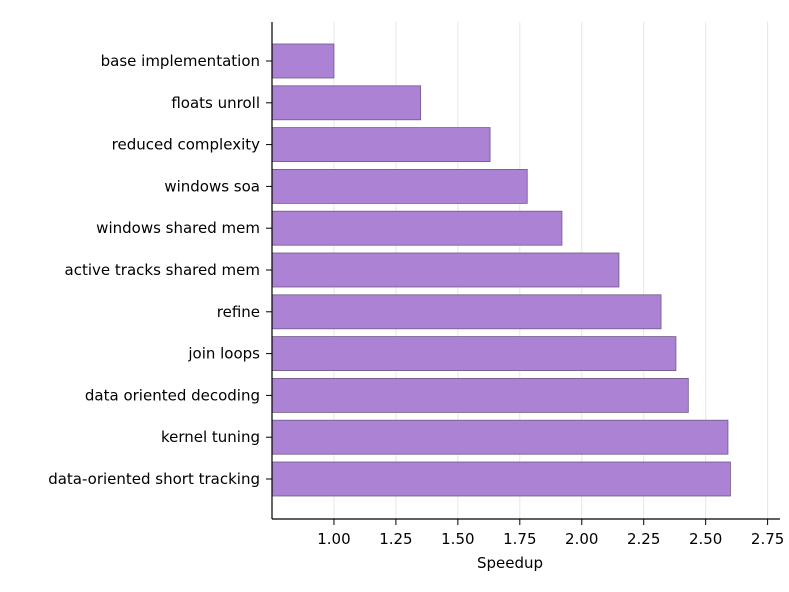  What do you see at coordinates (180, 61) in the screenshot?
I see `category-label: base implementation` at bounding box center [180, 61].